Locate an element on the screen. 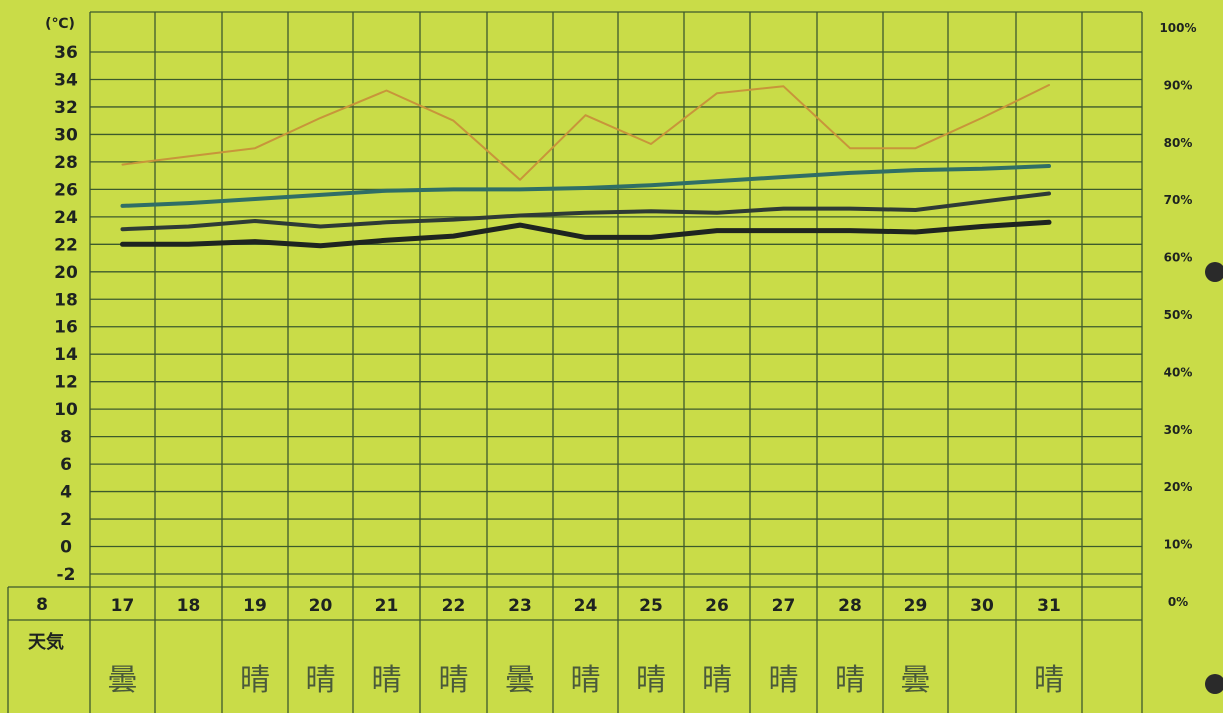 The height and width of the screenshot is (713, 1223). y-tick-label: 16 is located at coordinates (66, 328).